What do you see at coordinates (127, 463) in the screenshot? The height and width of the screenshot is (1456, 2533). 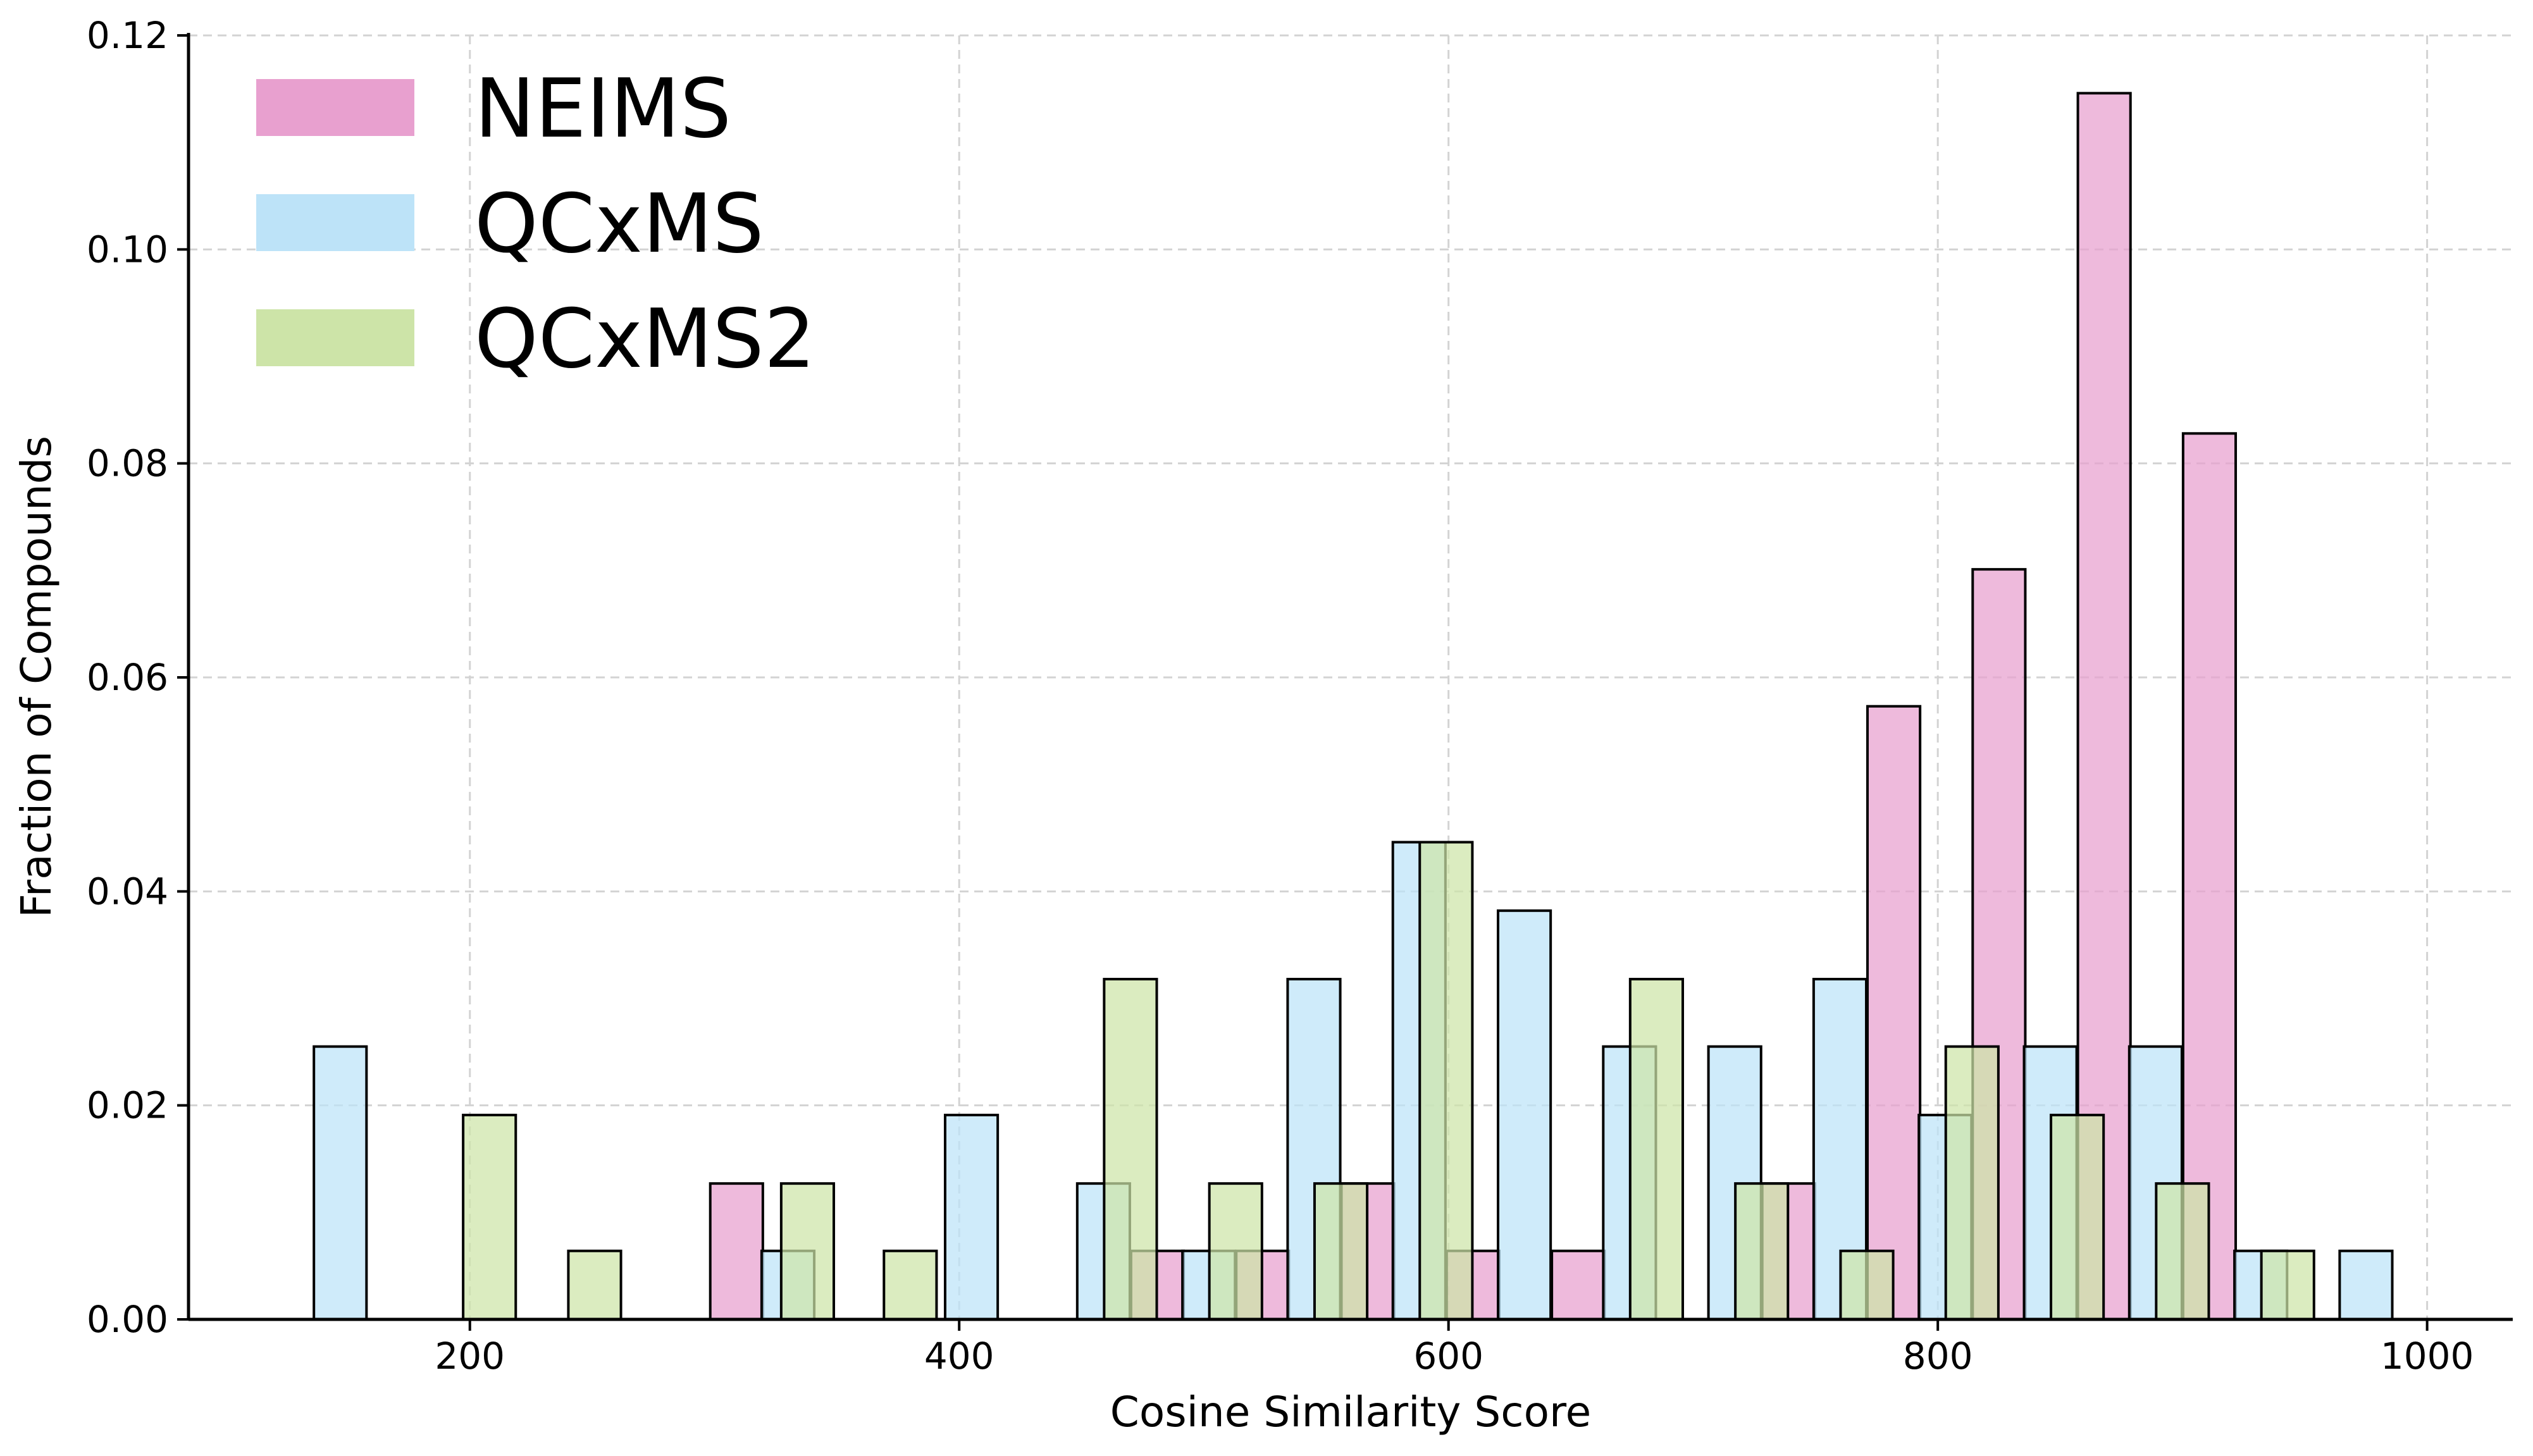 I see `y-tick-label: 0.08` at bounding box center [127, 463].